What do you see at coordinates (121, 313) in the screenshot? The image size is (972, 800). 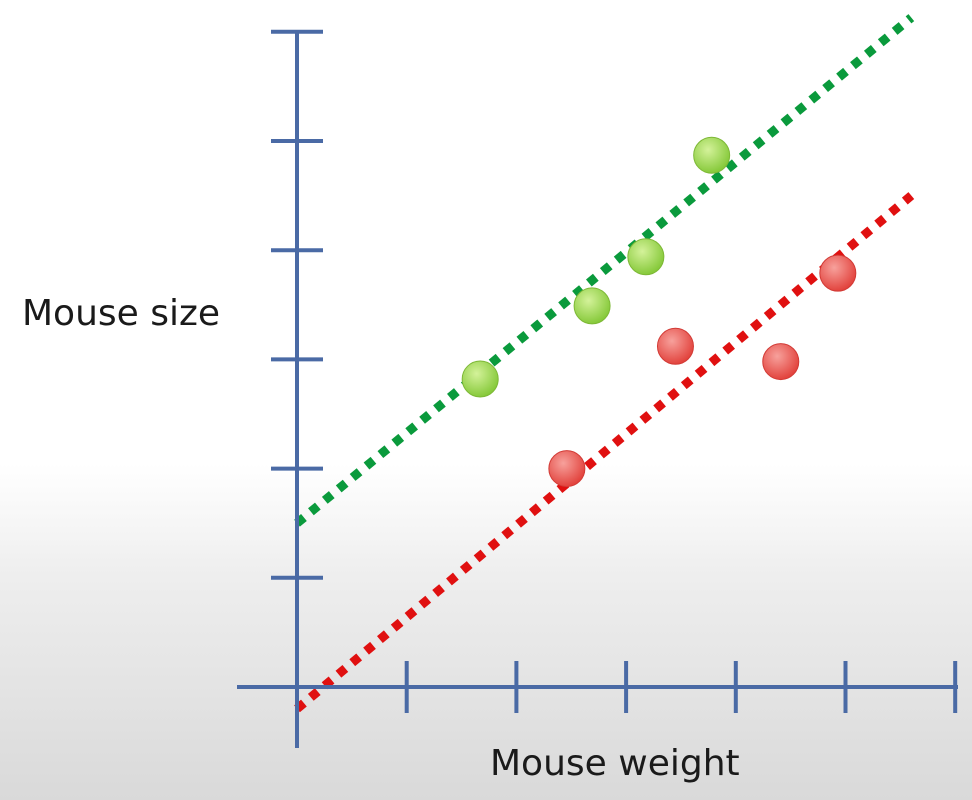 I see `y-axis-label: Mouse size` at bounding box center [121, 313].